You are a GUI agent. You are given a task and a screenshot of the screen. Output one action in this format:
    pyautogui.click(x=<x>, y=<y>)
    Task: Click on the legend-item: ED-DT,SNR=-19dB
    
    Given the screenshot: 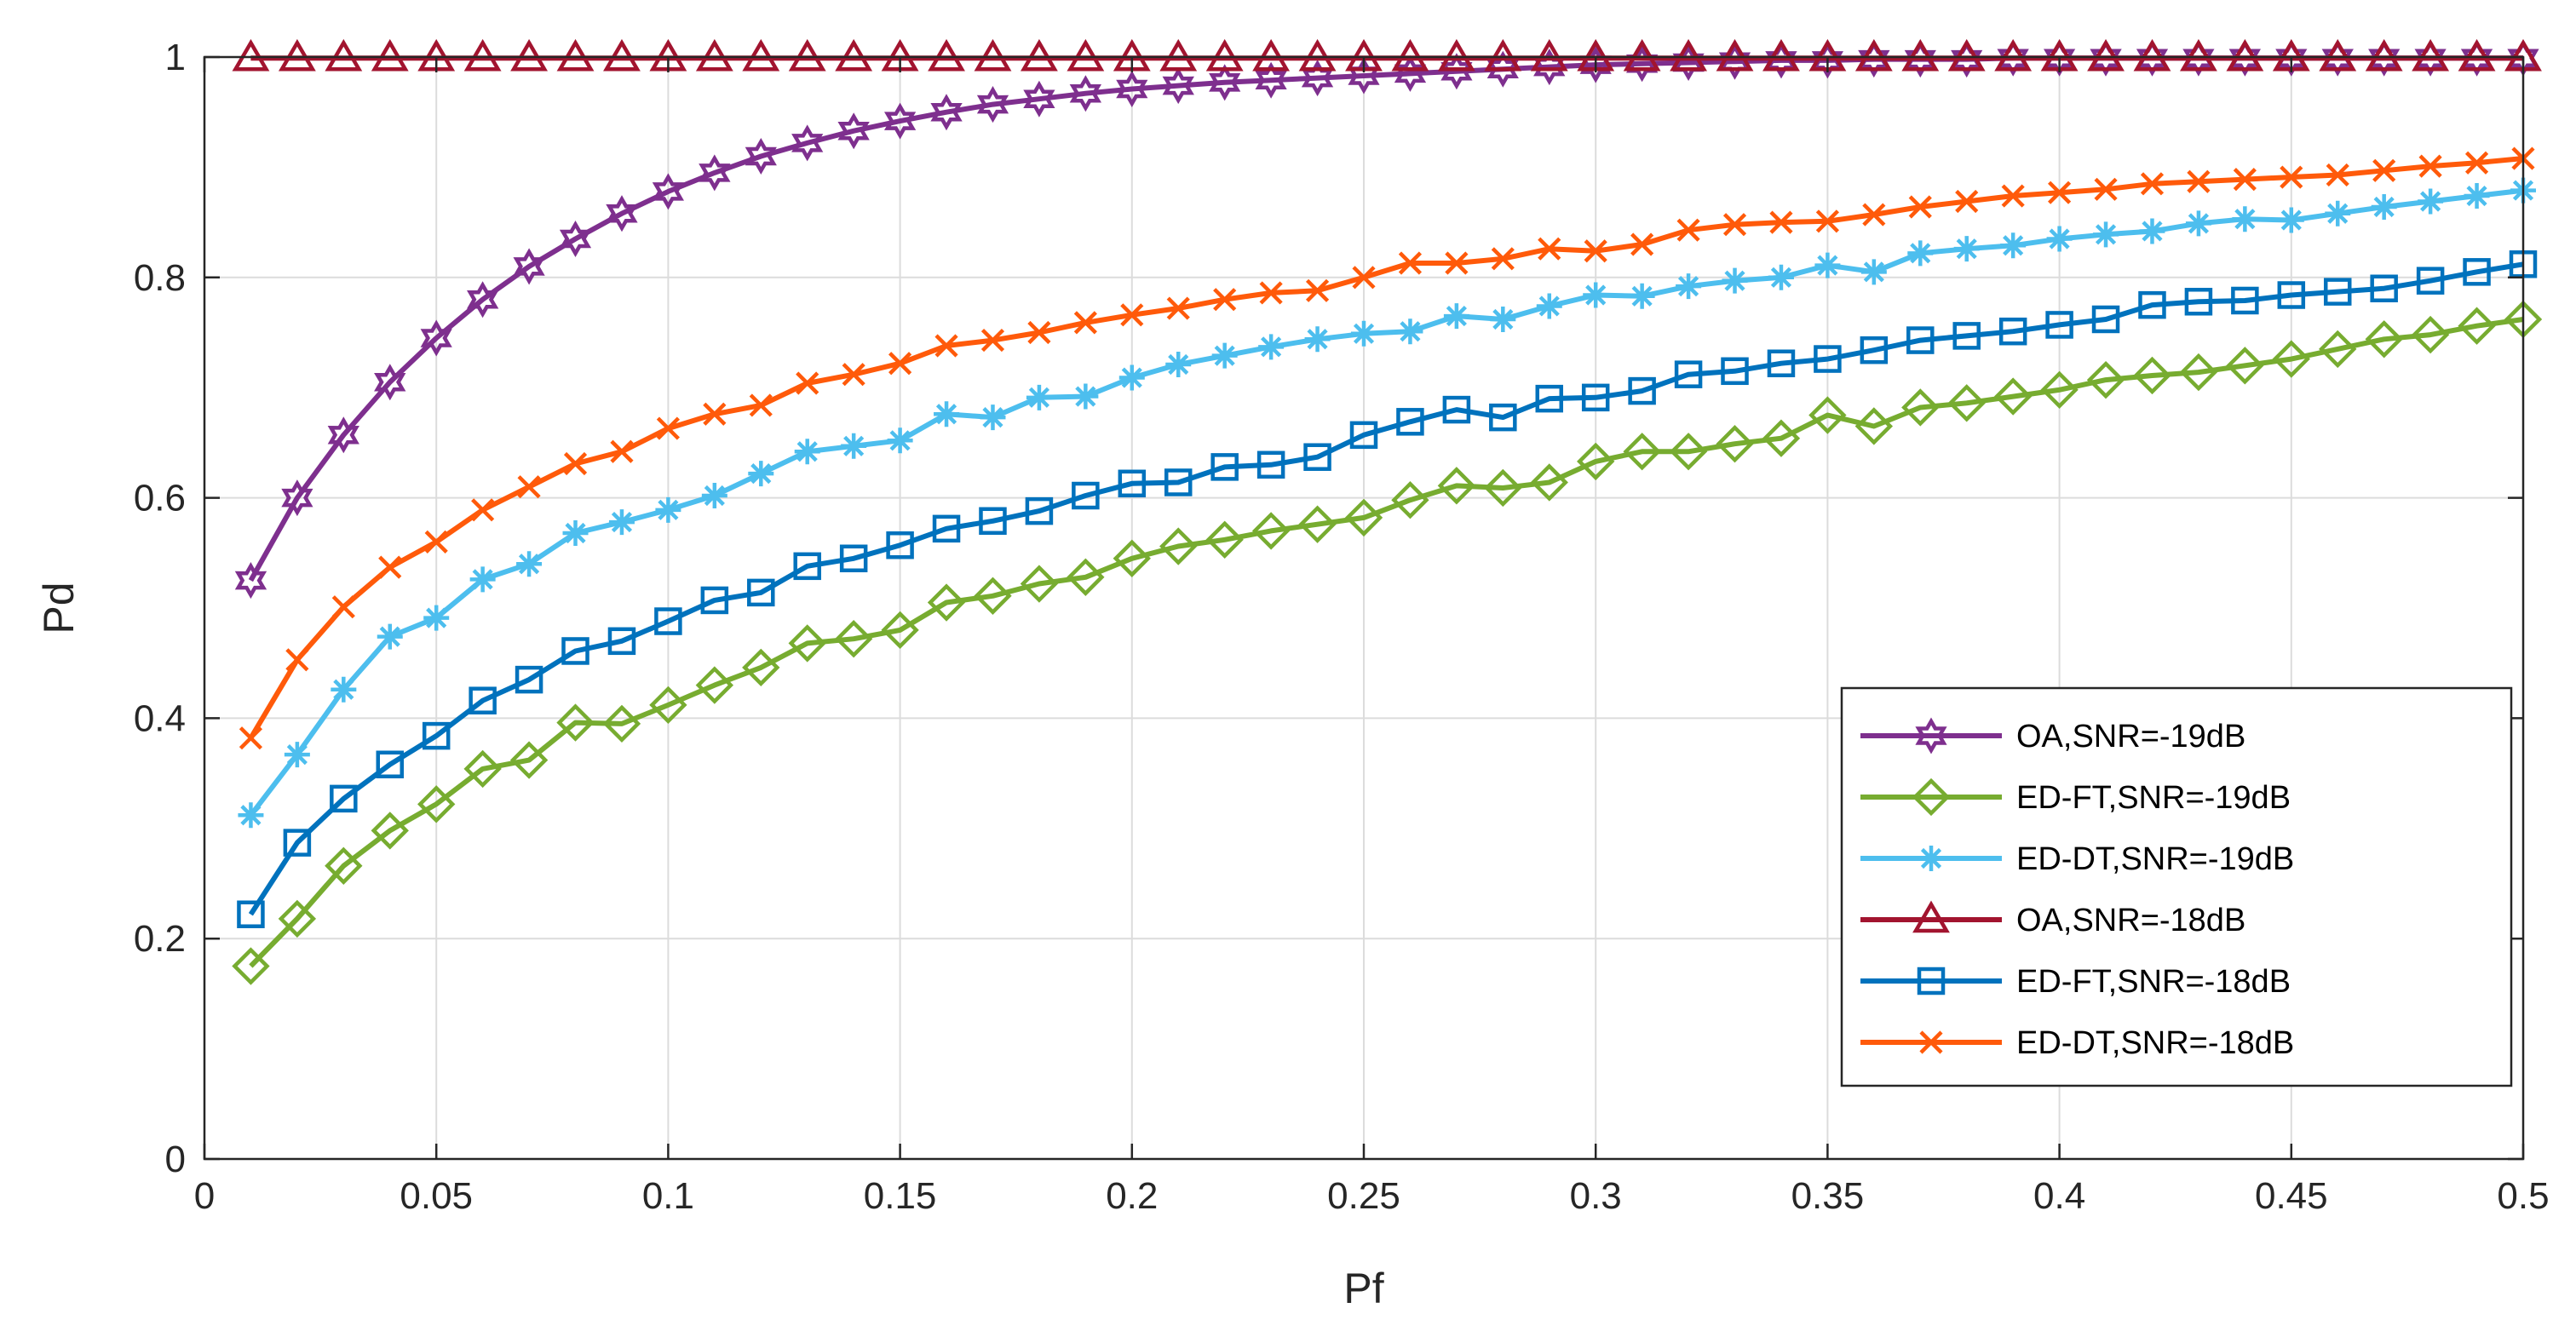 What is the action you would take?
    pyautogui.click(x=2077, y=859)
    